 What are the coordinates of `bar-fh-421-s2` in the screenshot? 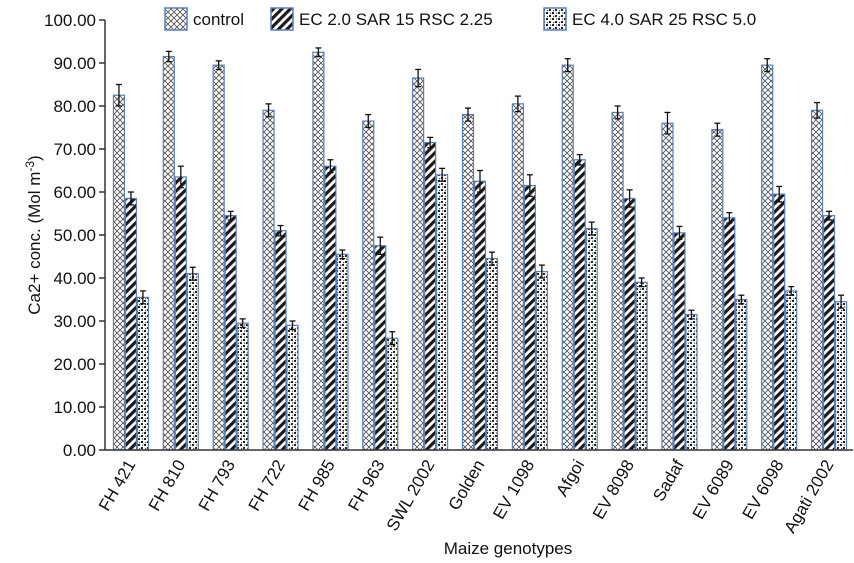 It's located at (143, 373).